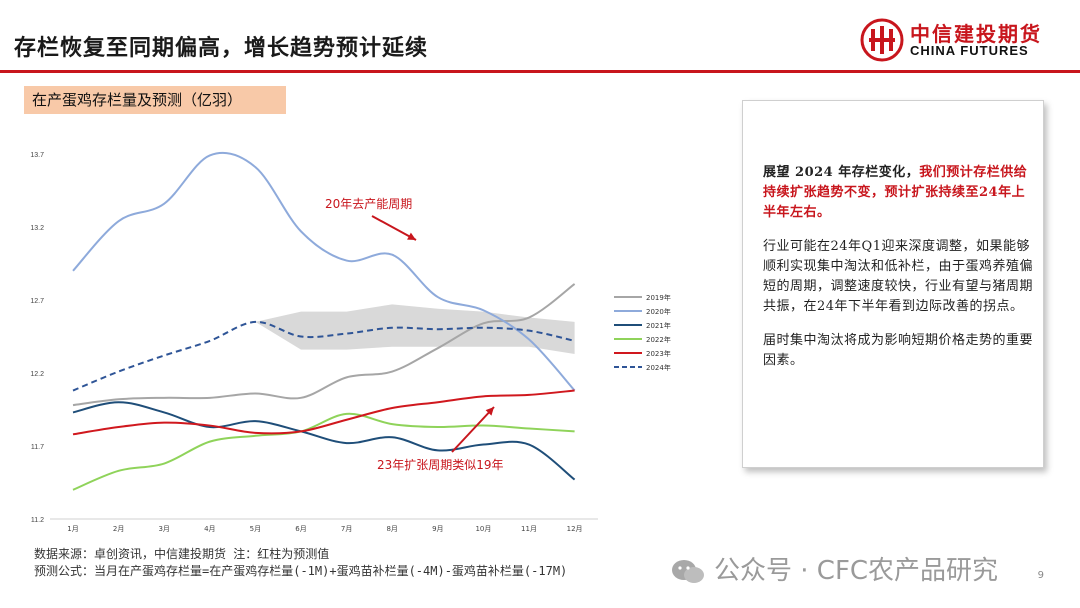 The height and width of the screenshot is (608, 1080). Describe the element at coordinates (37, 520) in the screenshot. I see `y-tick-label: 11.2` at that location.